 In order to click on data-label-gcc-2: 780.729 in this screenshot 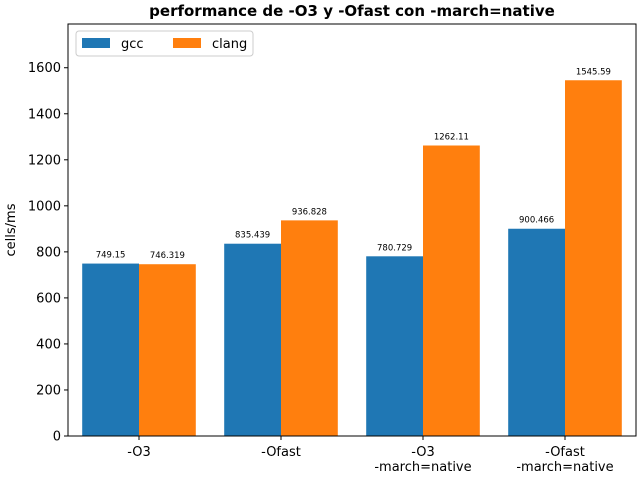, I will do `click(394, 248)`.